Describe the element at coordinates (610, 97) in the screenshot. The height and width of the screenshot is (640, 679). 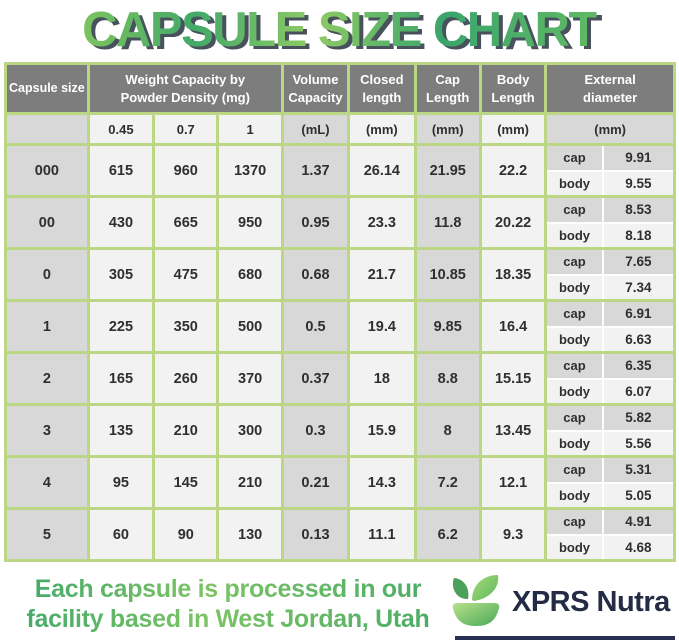
I see `header-external-line2: diameter` at that location.